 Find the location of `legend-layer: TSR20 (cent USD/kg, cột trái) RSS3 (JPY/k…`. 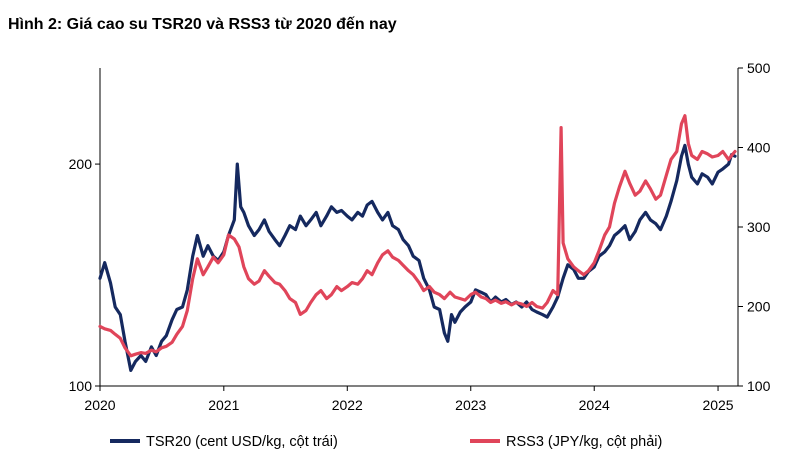

legend-layer: TSR20 (cent USD/kg, cột trái) RSS3 (JPY/k… is located at coordinates (386, 442).